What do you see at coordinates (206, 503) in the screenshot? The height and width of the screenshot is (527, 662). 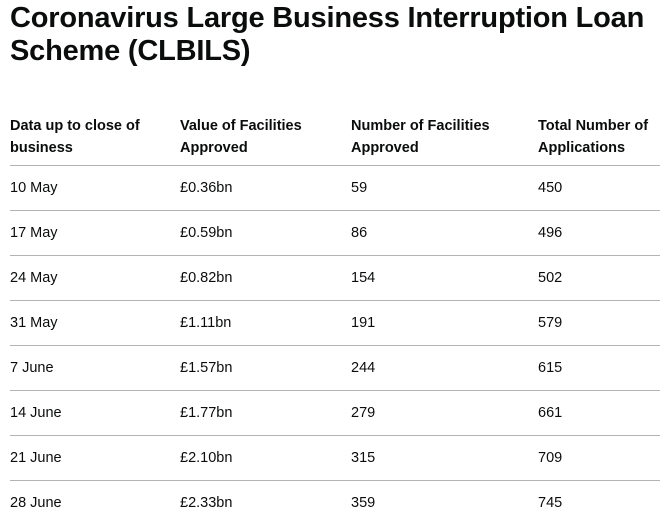 I see `cell-value-approved: £2.33bn` at bounding box center [206, 503].